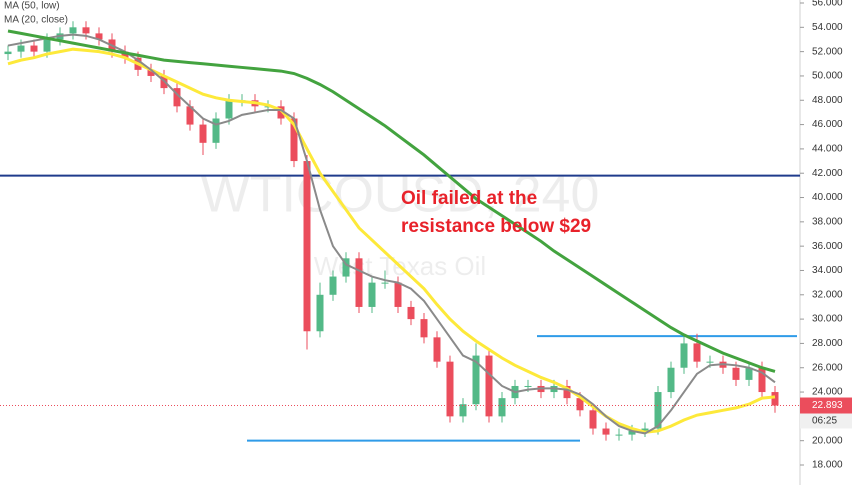 The width and height of the screenshot is (852, 485). I want to click on y-tick-label: 24.000, so click(827, 392).